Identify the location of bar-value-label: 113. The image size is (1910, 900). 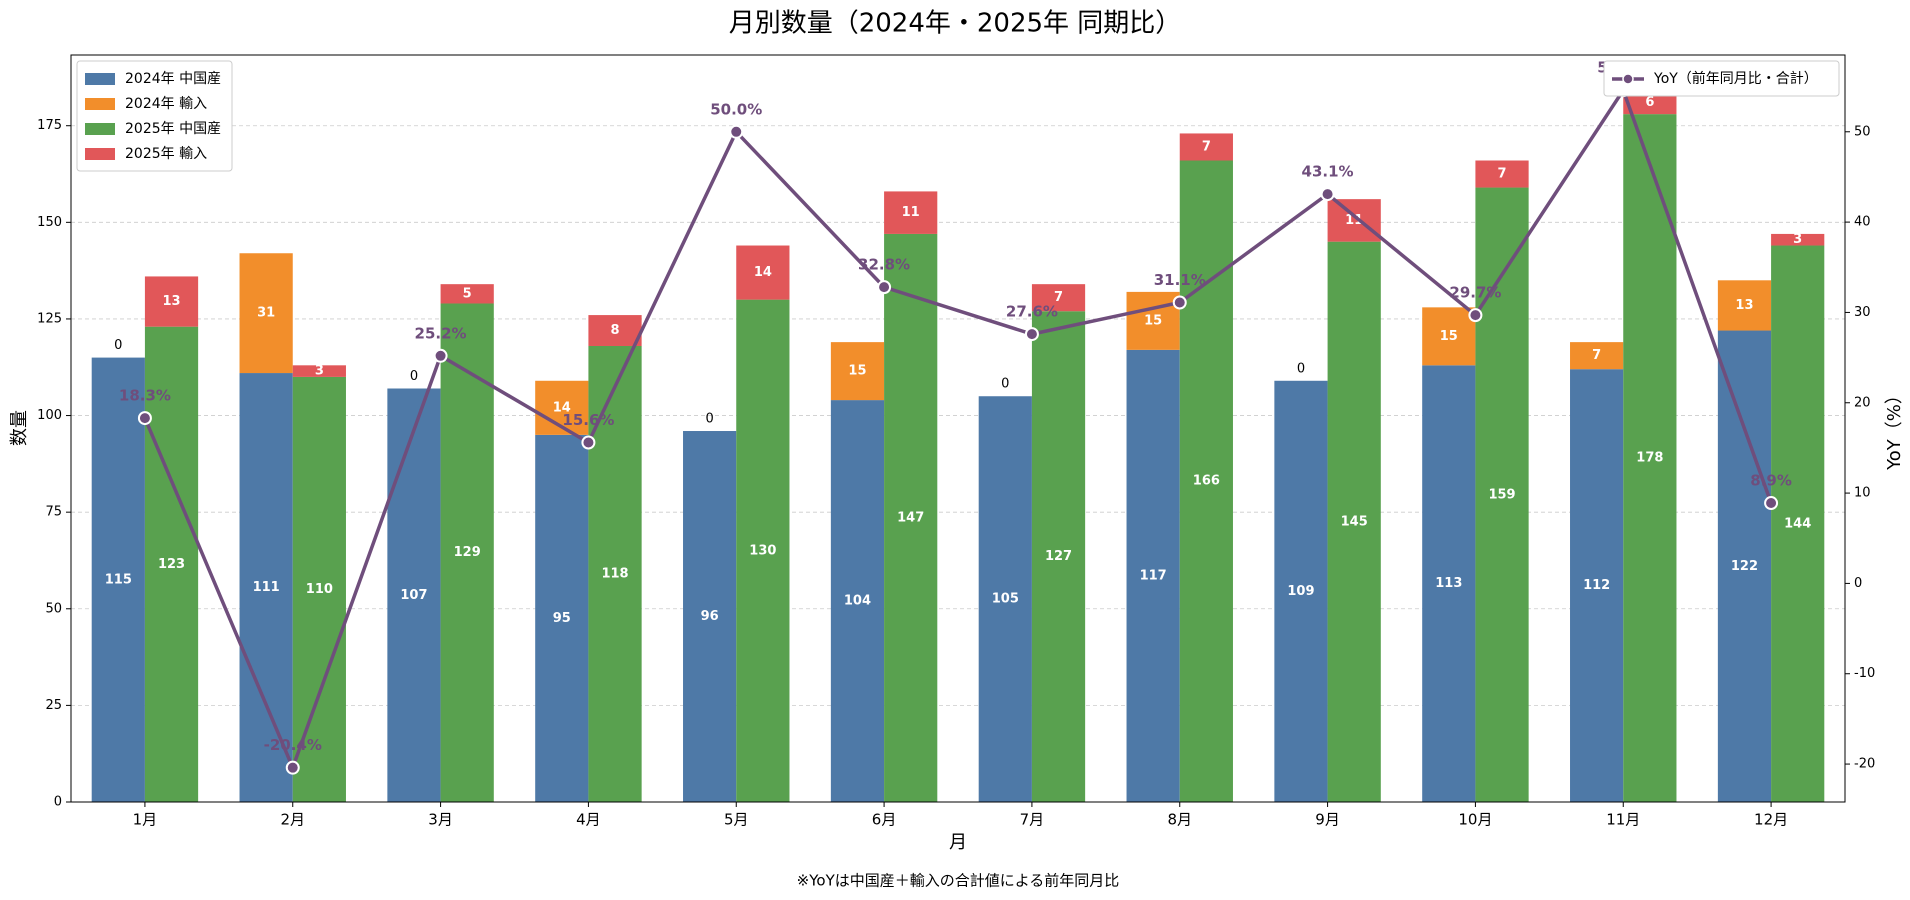
(1448, 583).